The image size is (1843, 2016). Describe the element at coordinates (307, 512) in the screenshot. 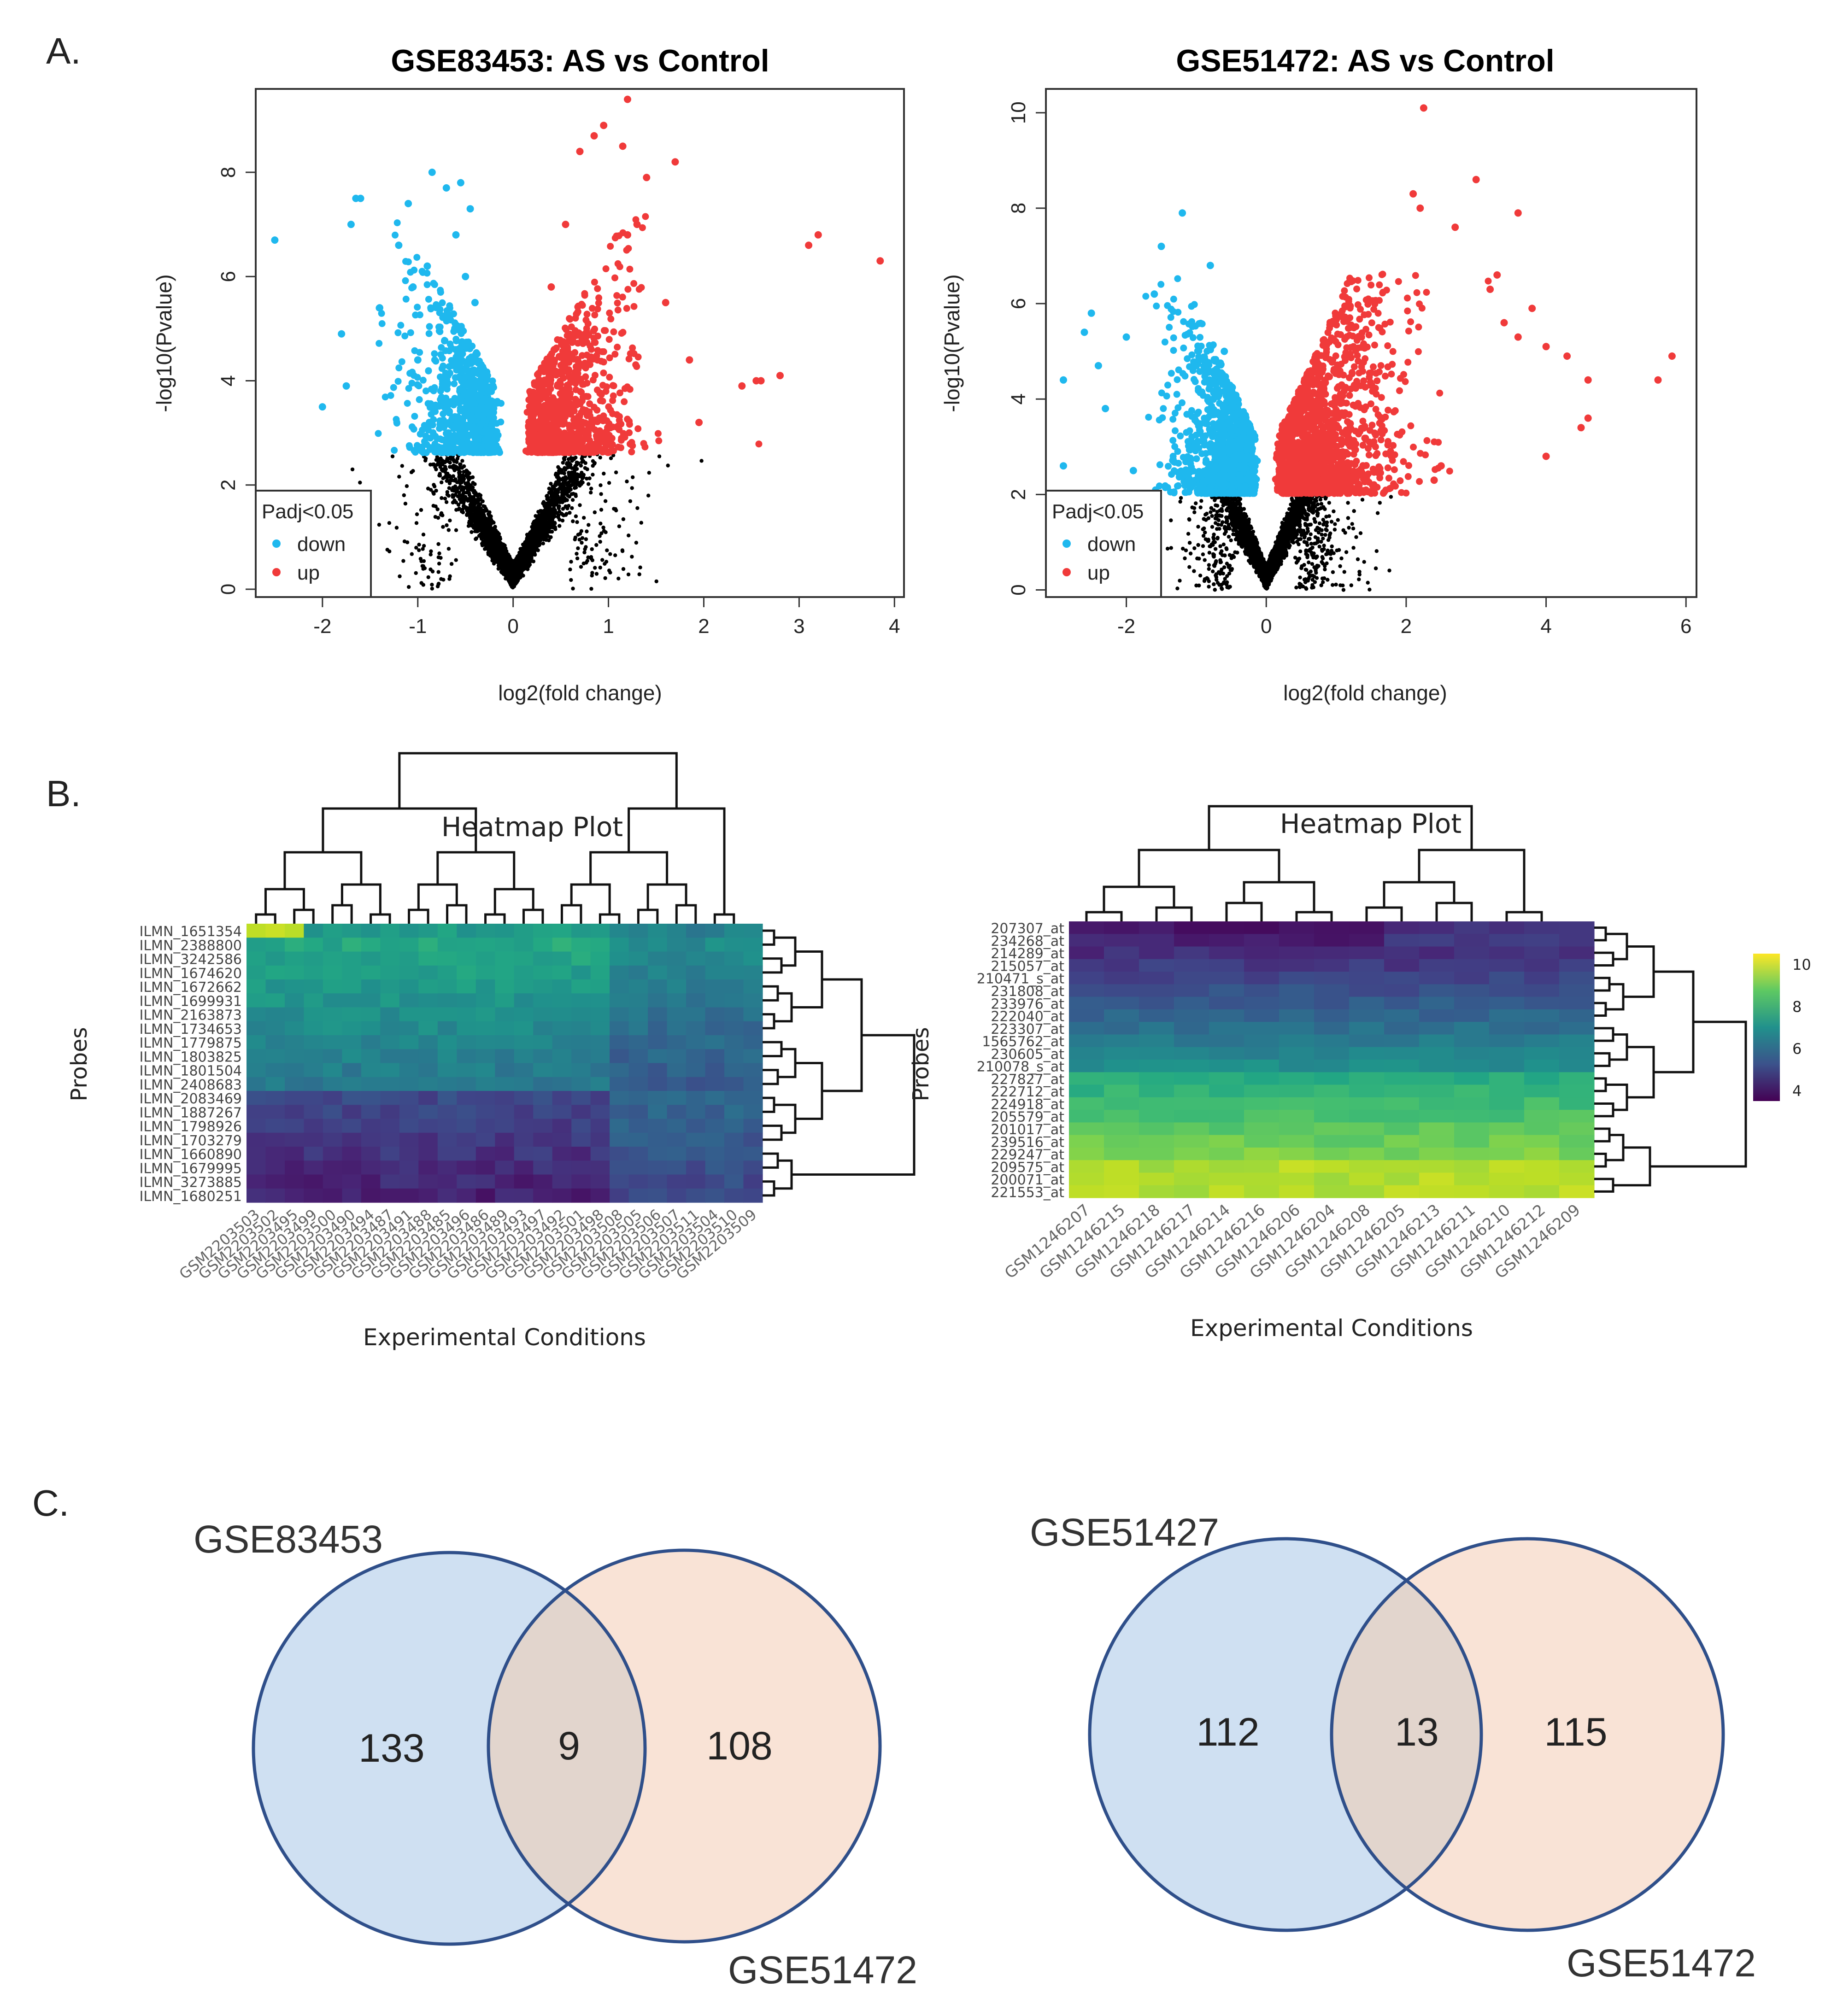

I see `volcano1-legend-title: Padj<0.05` at that location.